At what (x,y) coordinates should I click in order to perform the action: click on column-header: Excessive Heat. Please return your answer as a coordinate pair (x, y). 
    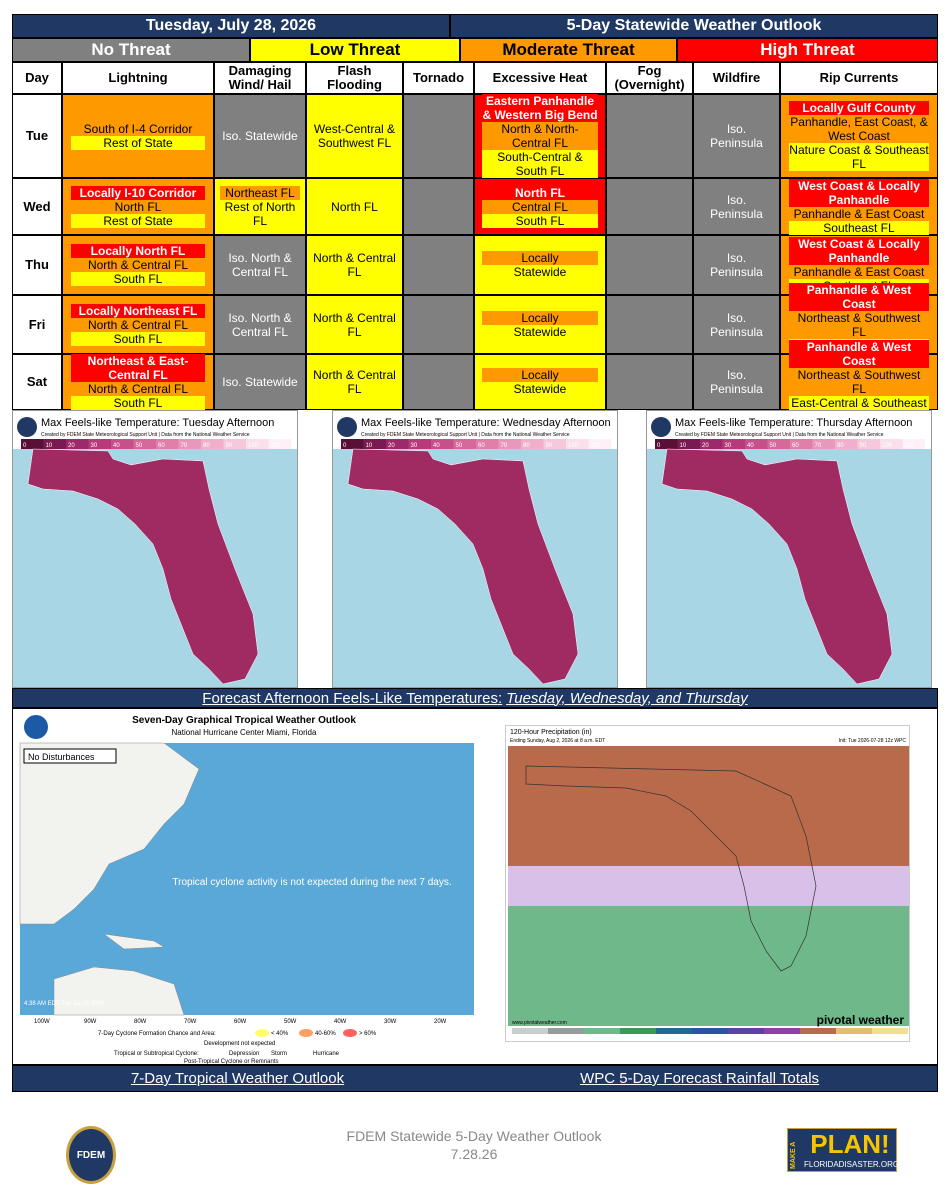
    Looking at the image, I should click on (540, 78).